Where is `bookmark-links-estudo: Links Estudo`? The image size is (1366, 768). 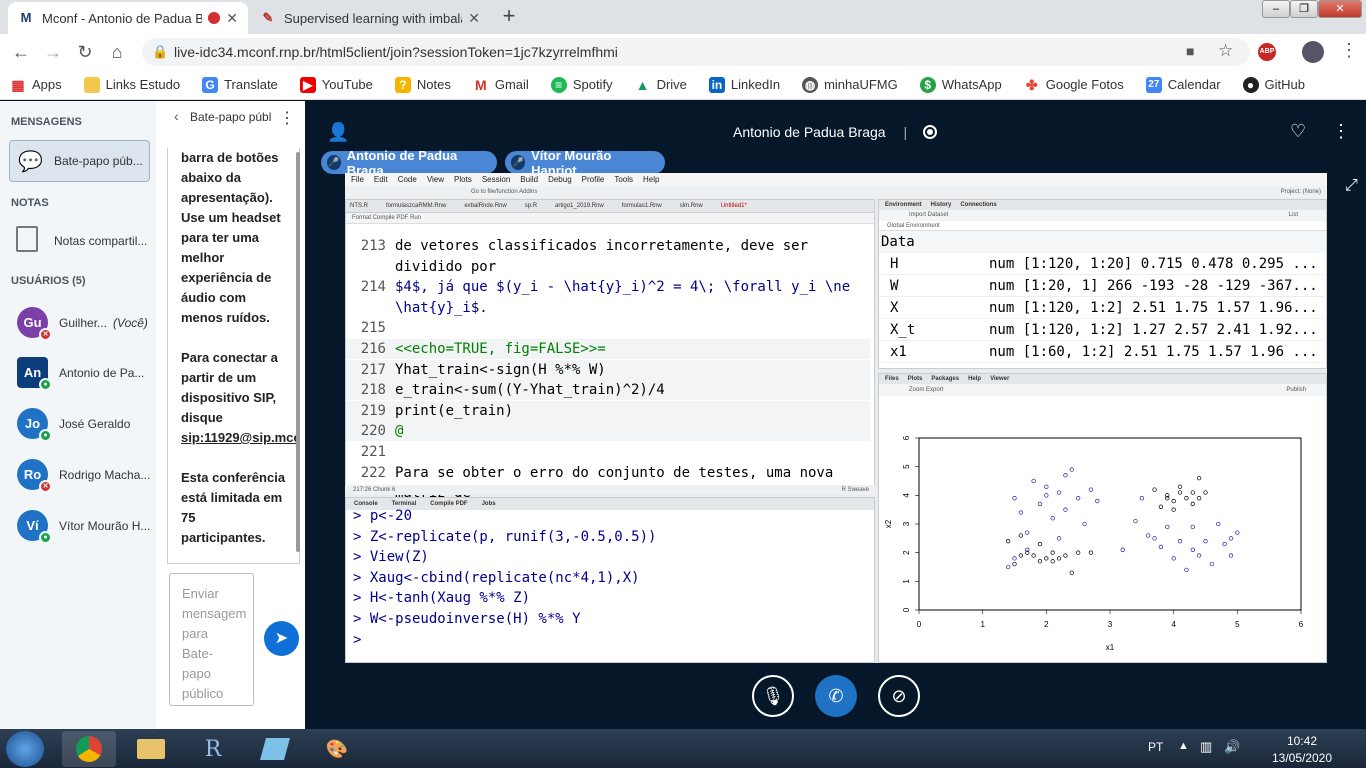
bookmark-links-estudo: Links Estudo is located at coordinates (131, 84).